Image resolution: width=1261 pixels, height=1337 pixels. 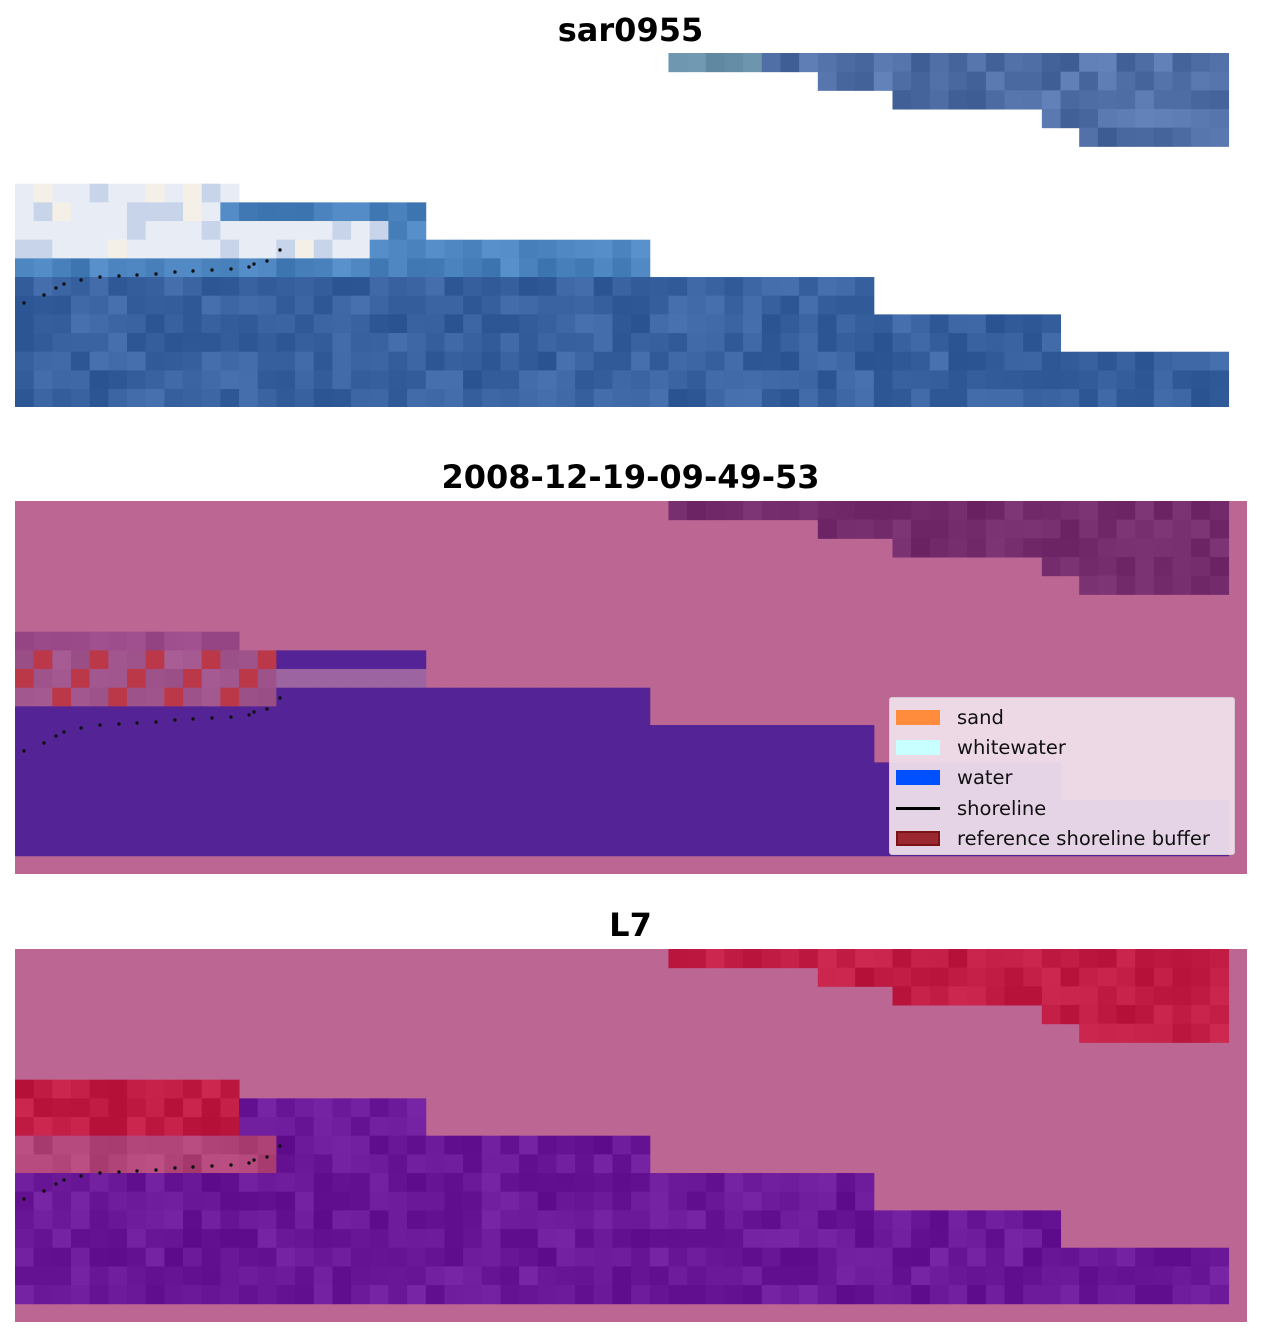 I want to click on panel-title-date: 2008-12-19-09-49-53, so click(x=630, y=477).